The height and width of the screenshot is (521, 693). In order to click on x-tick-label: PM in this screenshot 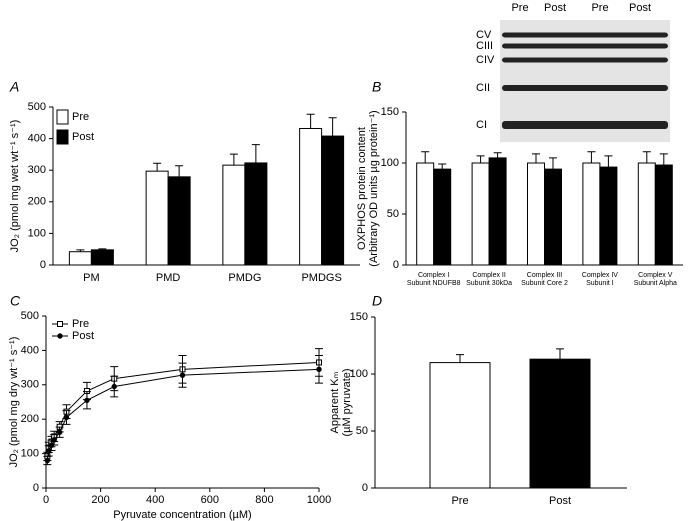, I will do `click(91, 278)`.